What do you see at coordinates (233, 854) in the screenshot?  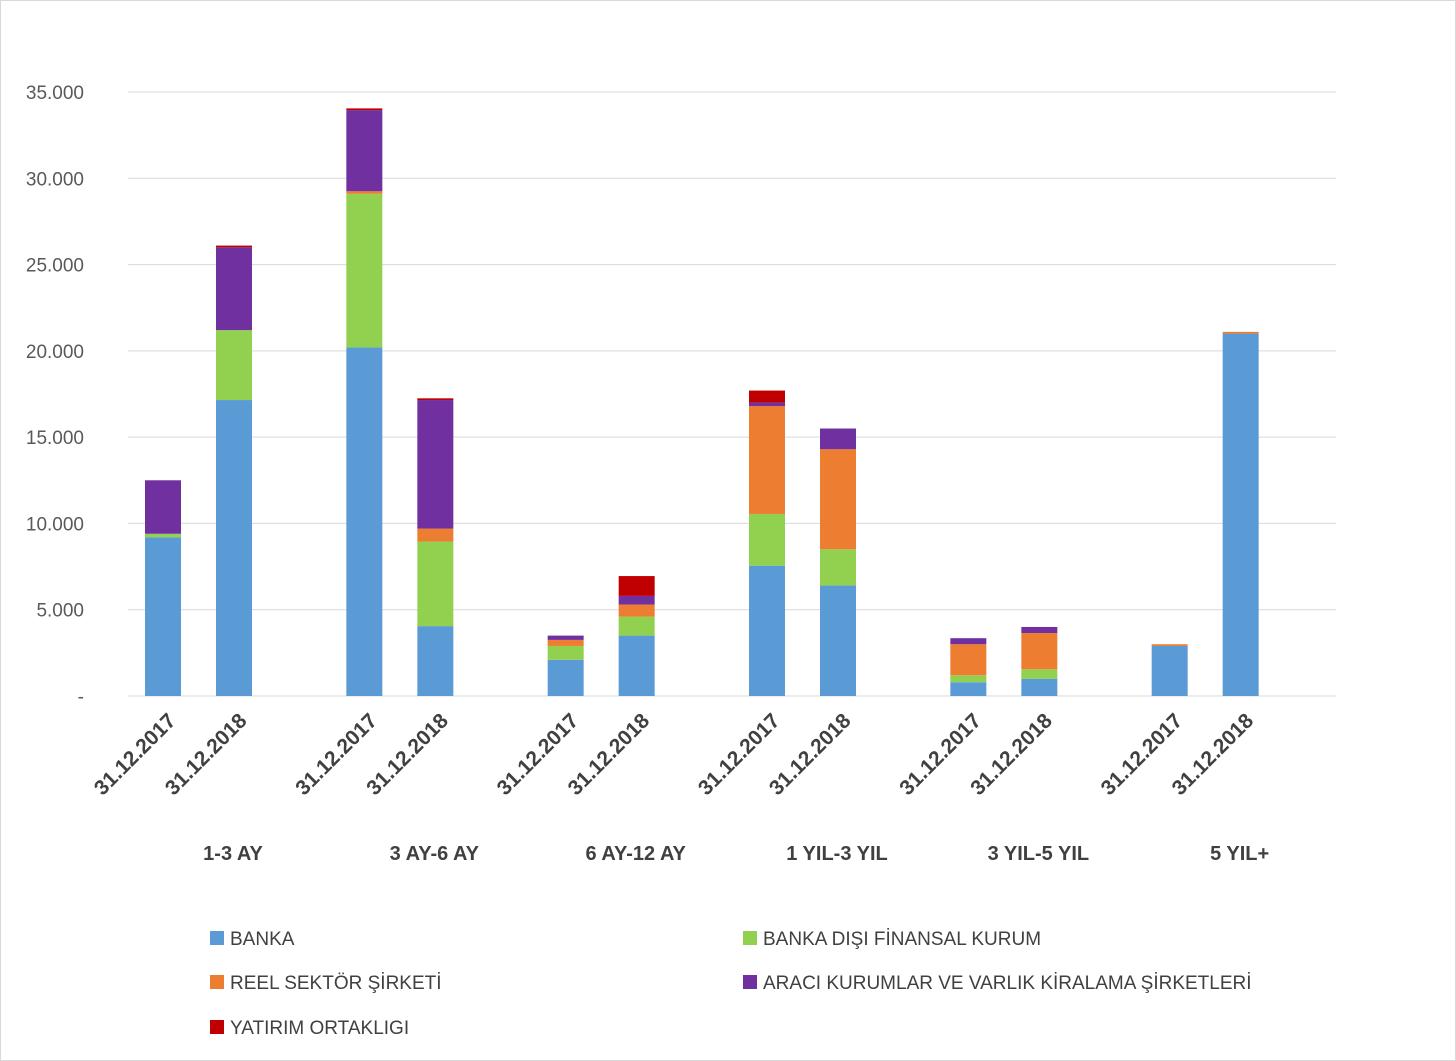 I see `group-label: 1-3 AY` at bounding box center [233, 854].